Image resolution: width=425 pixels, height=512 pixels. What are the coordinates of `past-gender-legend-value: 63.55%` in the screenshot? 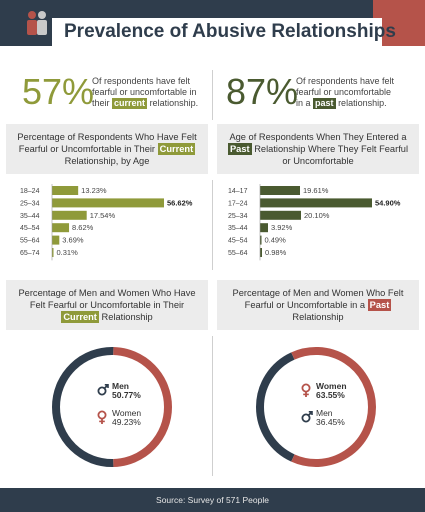 It's located at (330, 395).